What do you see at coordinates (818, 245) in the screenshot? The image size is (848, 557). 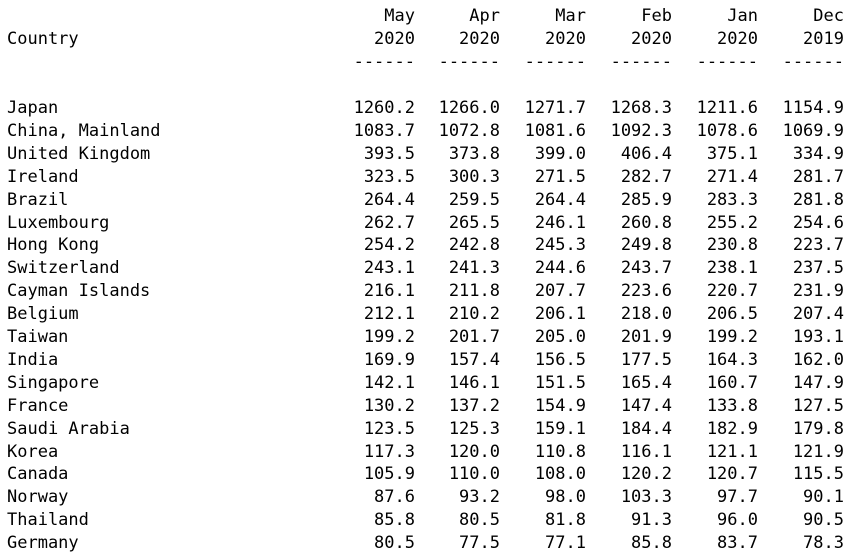 I see `row-value-cell: 223.7` at bounding box center [818, 245].